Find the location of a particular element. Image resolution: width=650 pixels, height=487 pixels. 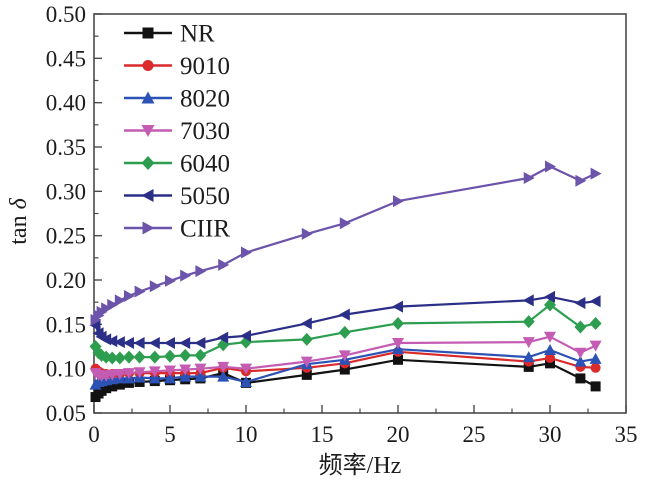

y-axis-label: tan δ is located at coordinates (19, 220).